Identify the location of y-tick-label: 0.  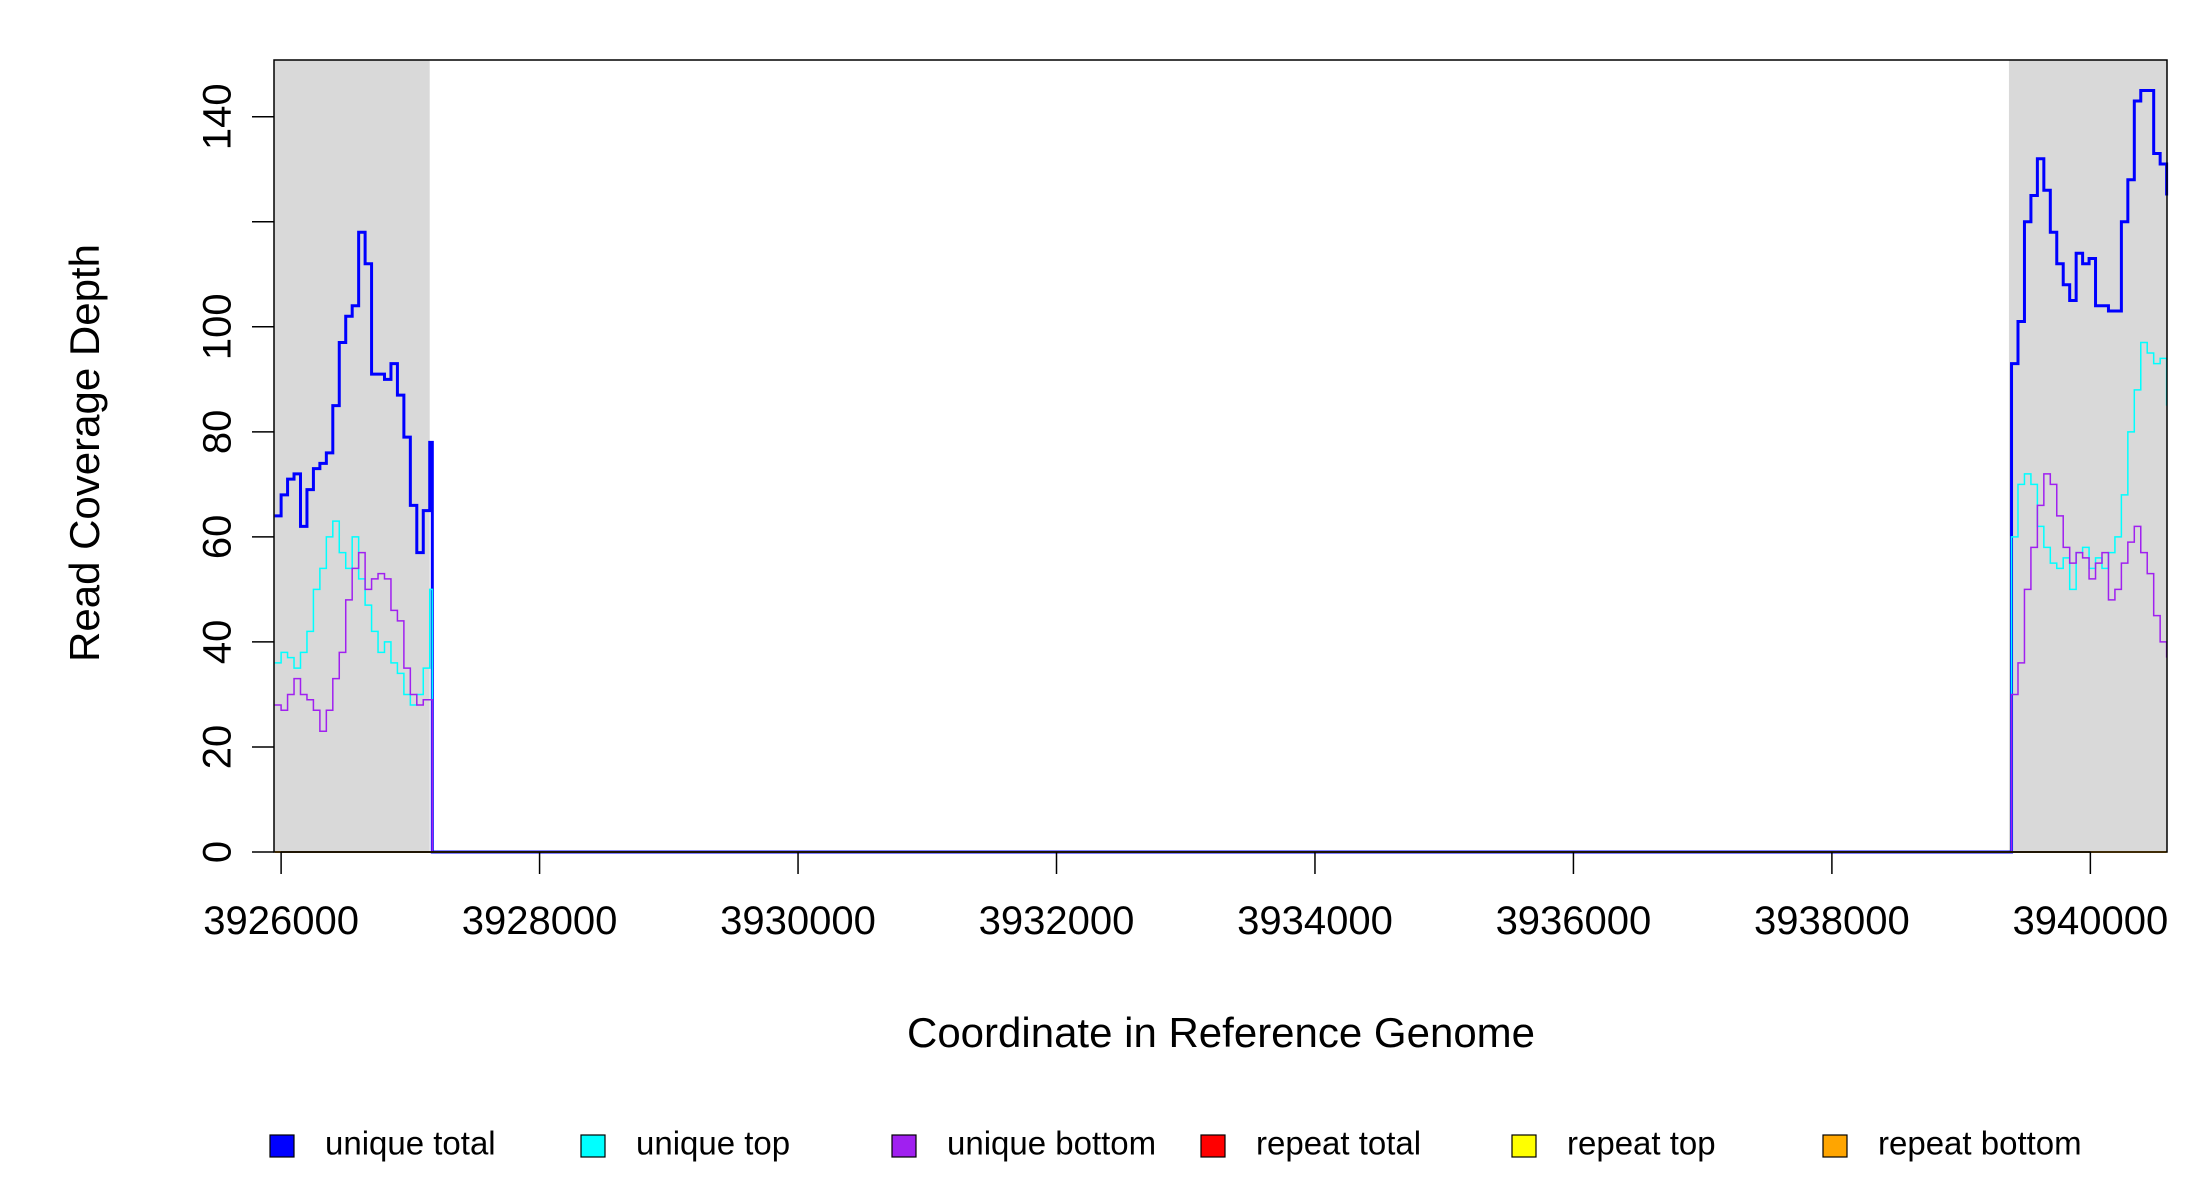
(218, 852).